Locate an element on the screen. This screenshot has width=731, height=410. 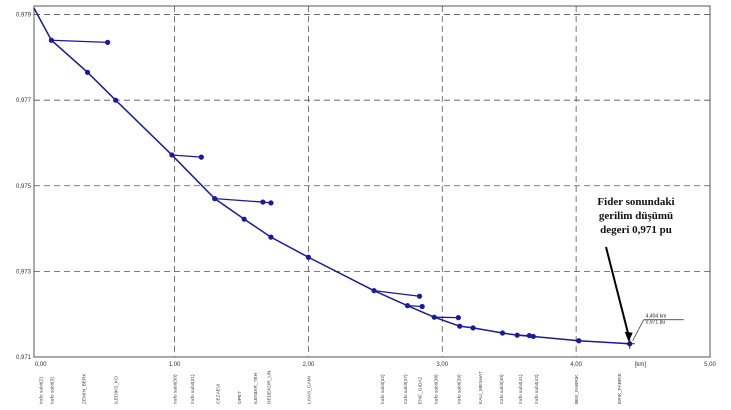
y-tick-label: 0,973 is located at coordinates (24, 272).